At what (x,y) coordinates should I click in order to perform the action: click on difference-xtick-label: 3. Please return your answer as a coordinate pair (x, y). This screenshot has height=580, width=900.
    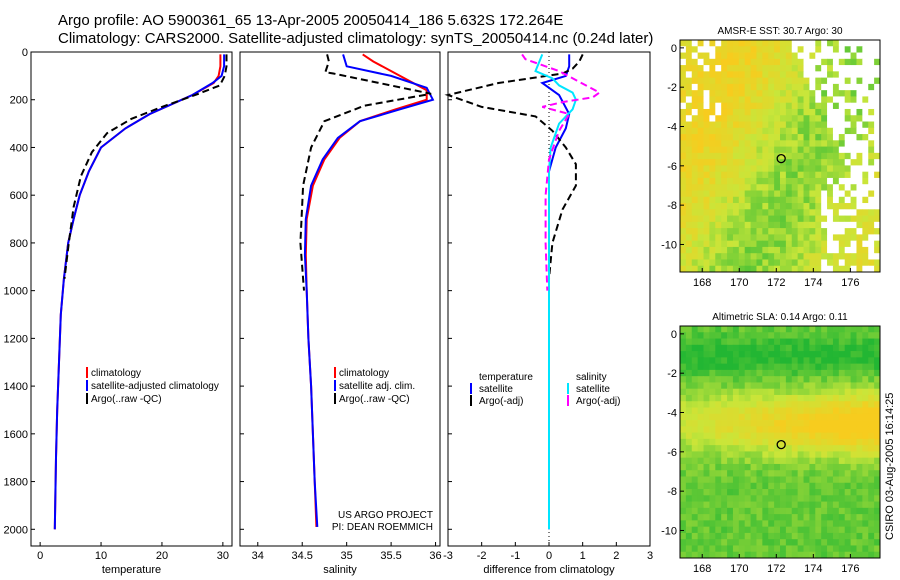
    Looking at the image, I should click on (650, 556).